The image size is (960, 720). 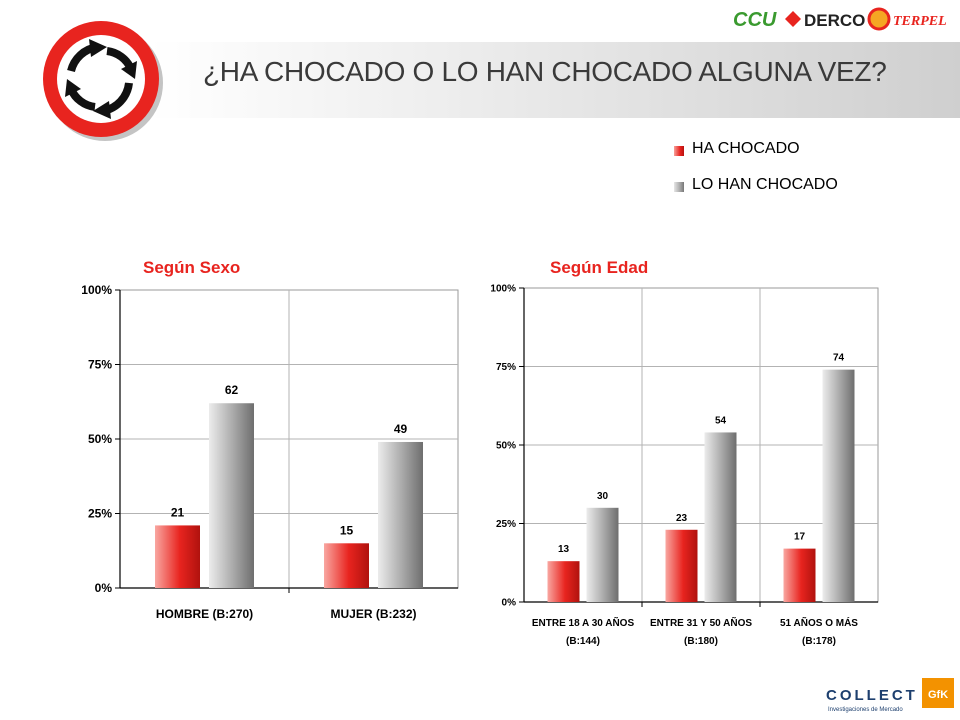 What do you see at coordinates (746, 148) in the screenshot?
I see `legend-label: HA CHOCADO` at bounding box center [746, 148].